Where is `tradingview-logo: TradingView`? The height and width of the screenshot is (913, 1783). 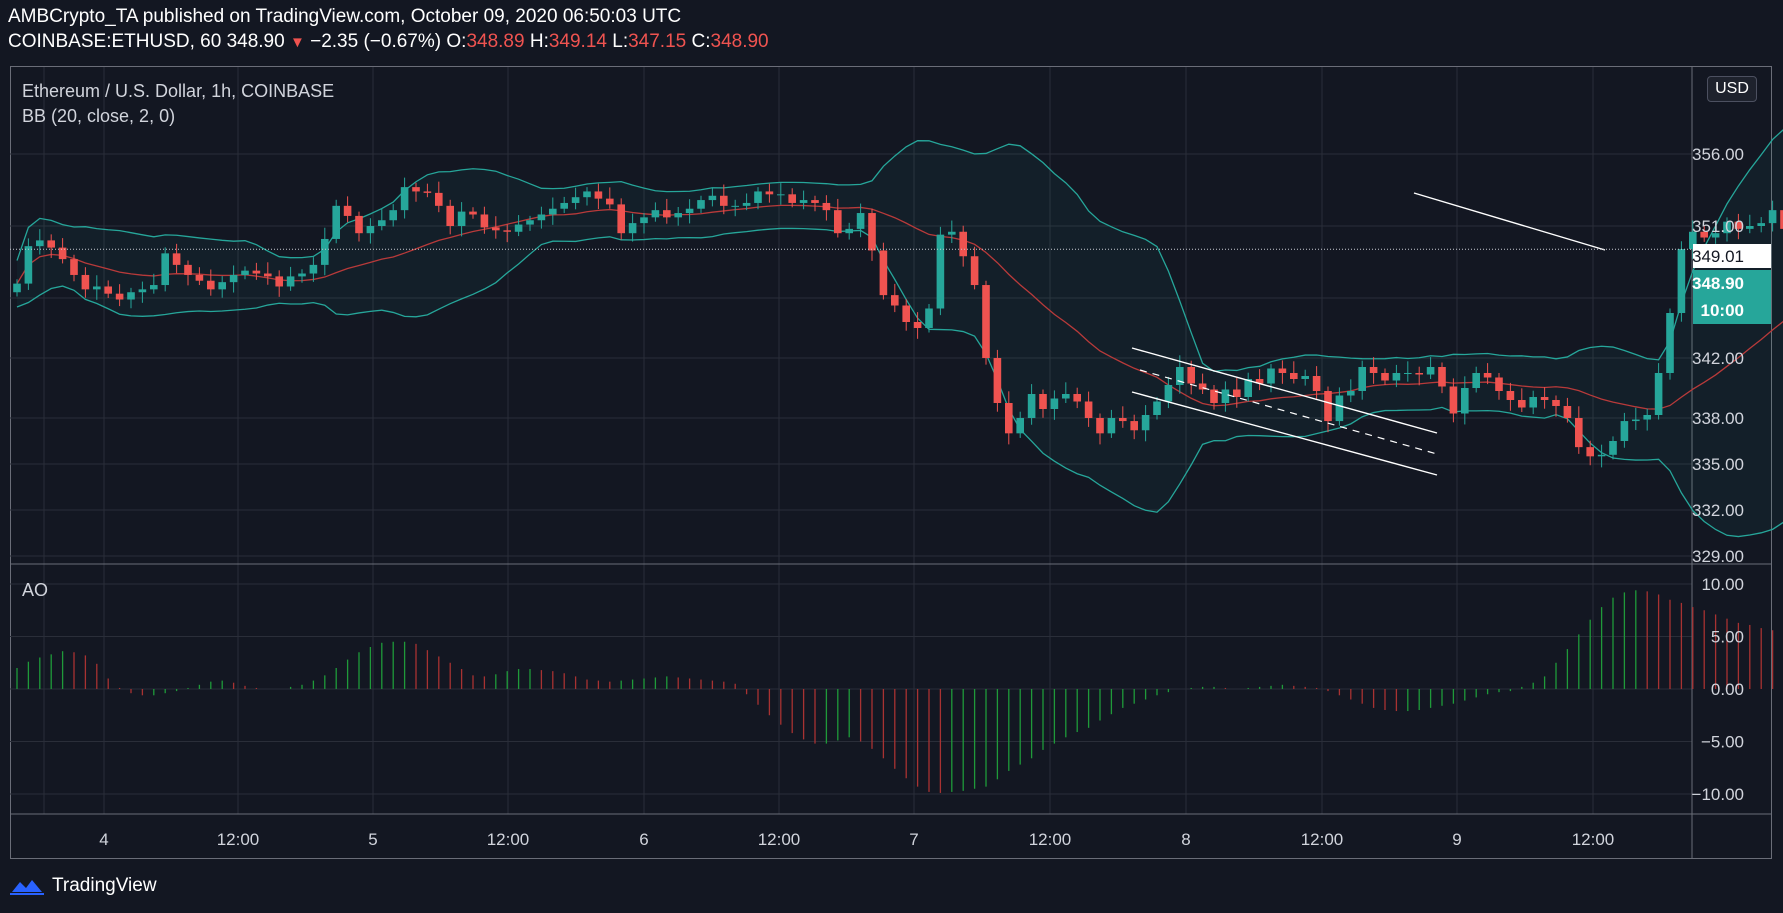
tradingview-logo: TradingView is located at coordinates (83, 886).